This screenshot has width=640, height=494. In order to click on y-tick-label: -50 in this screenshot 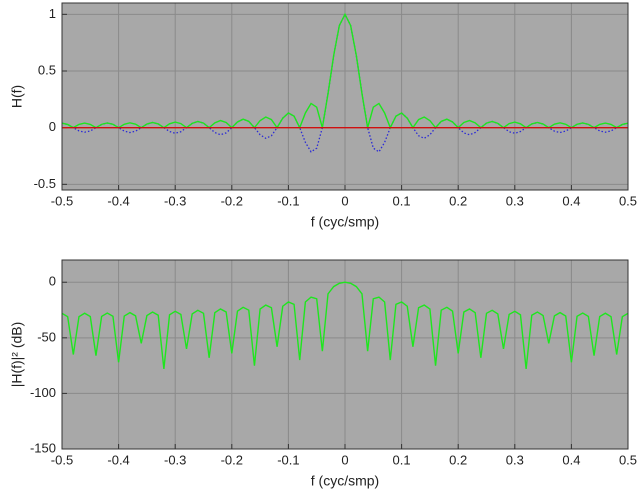, I will do `click(46, 336)`.